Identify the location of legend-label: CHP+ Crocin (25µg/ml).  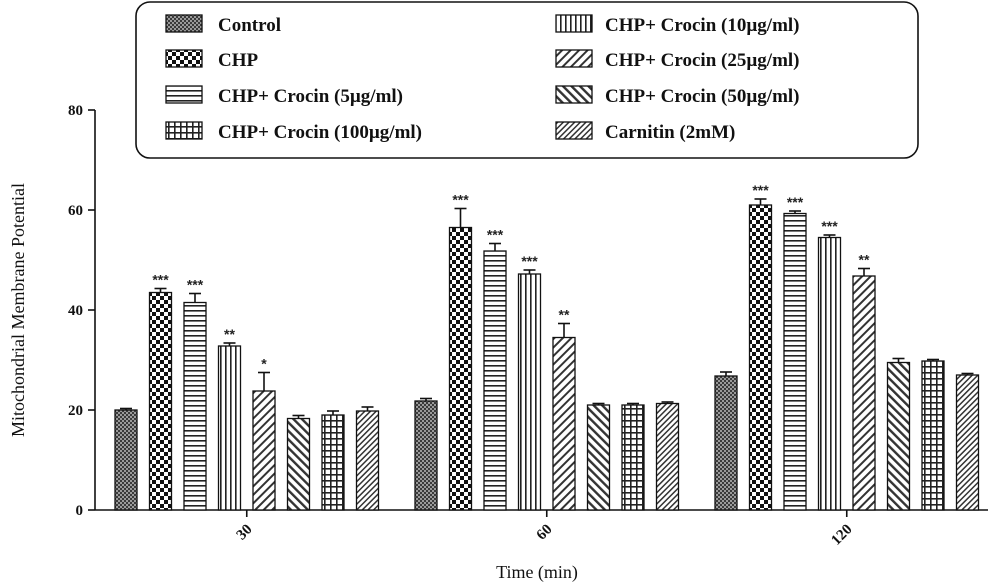
(702, 60).